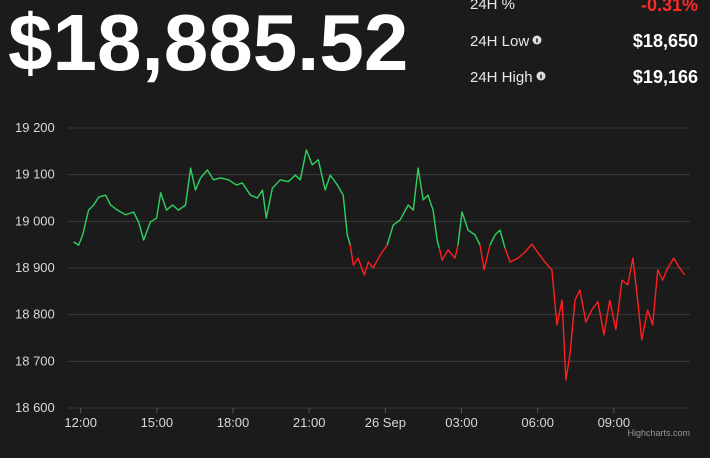  What do you see at coordinates (35, 127) in the screenshot?
I see `y-tick-label: 19 200` at bounding box center [35, 127].